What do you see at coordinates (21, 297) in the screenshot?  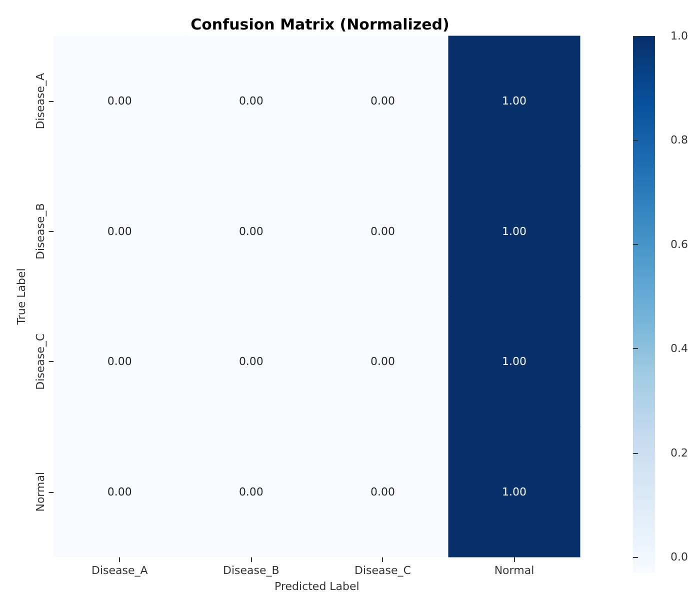 I see `y-axis-title: True Label` at bounding box center [21, 297].